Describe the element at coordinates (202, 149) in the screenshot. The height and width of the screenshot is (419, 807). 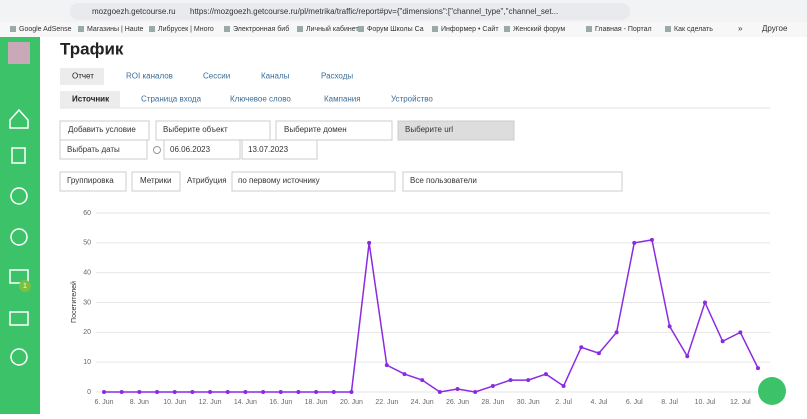
I see `date-from` at that location.